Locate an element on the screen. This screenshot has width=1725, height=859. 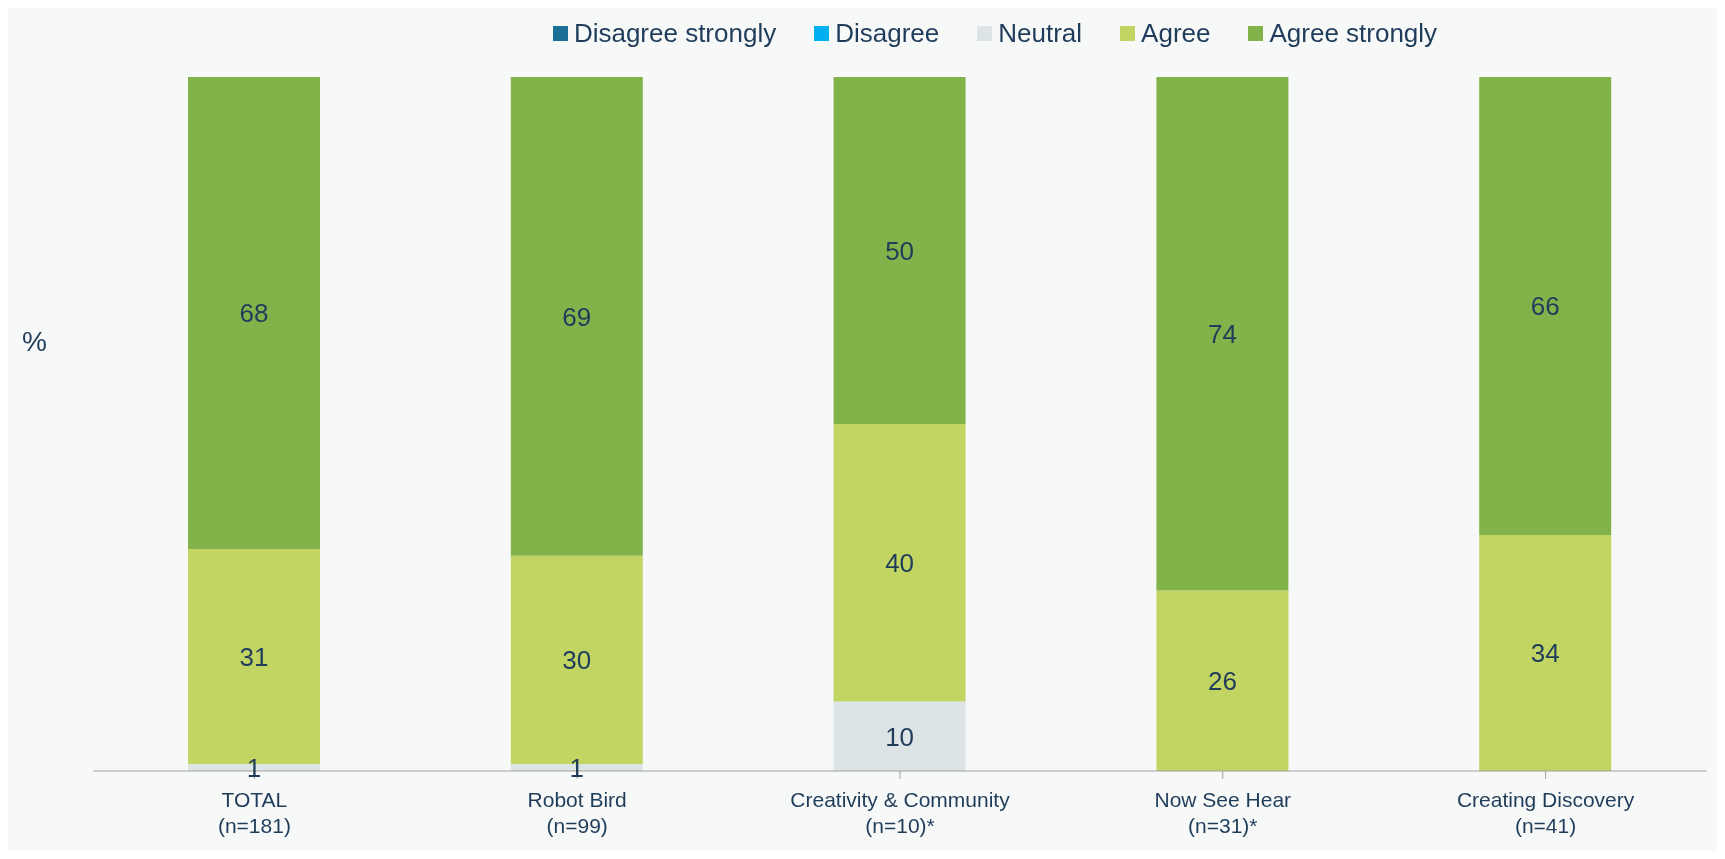
y-axis-title: % is located at coordinates (34, 342).